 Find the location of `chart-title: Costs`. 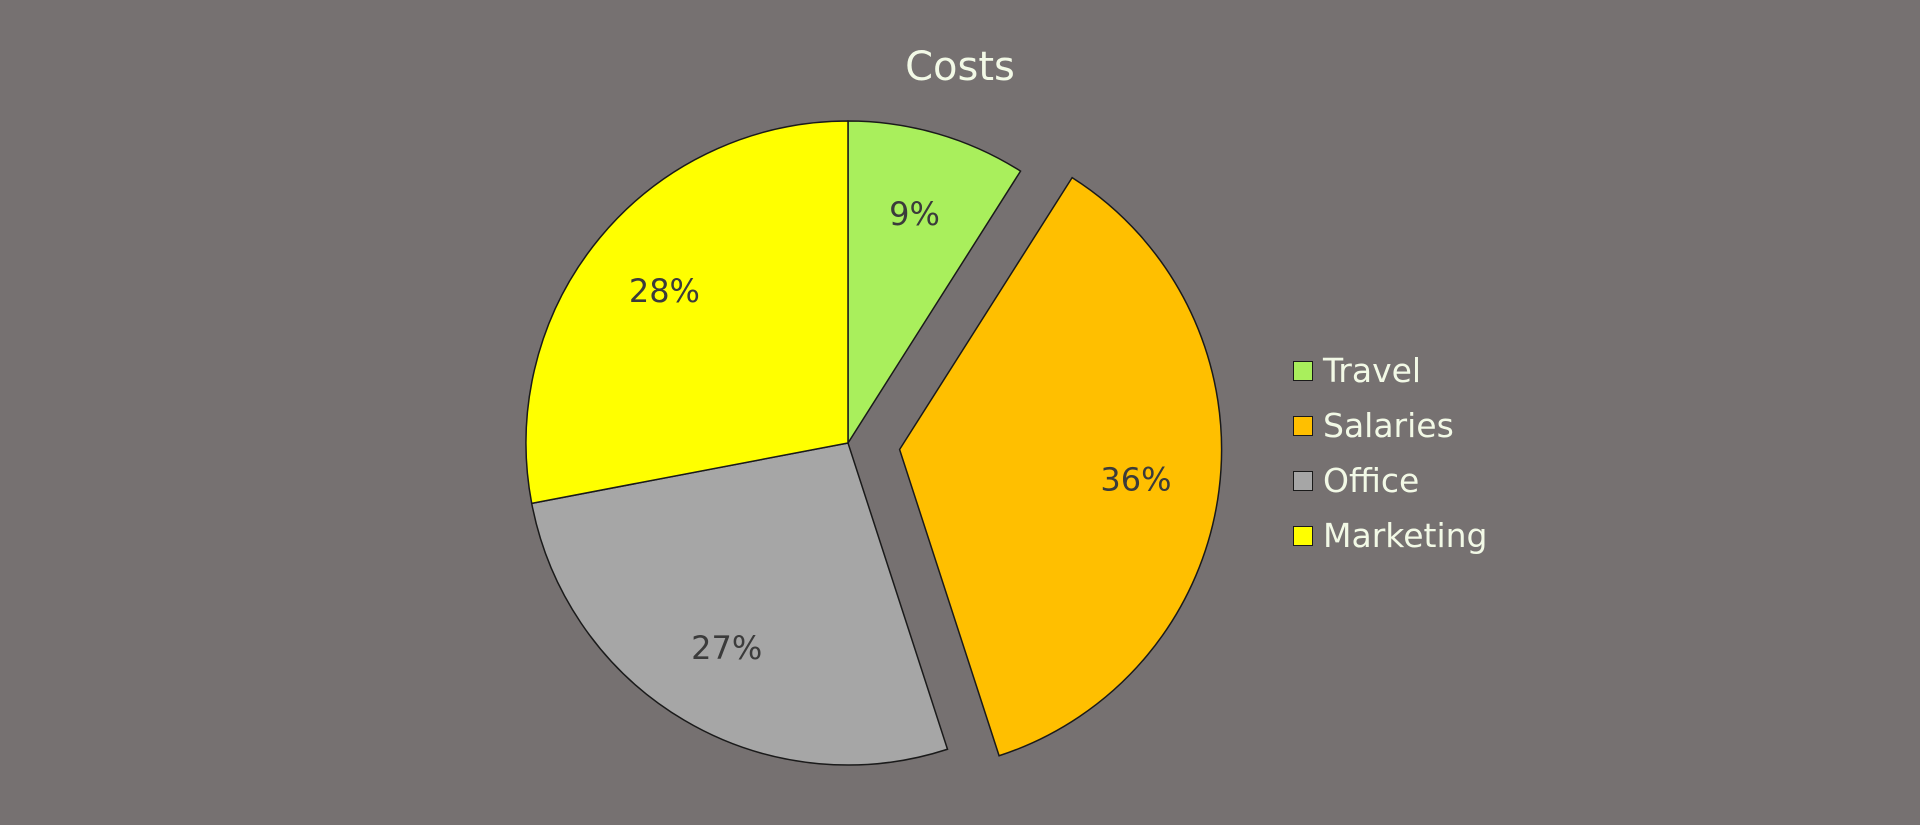

chart-title: Costs is located at coordinates (960, 67).